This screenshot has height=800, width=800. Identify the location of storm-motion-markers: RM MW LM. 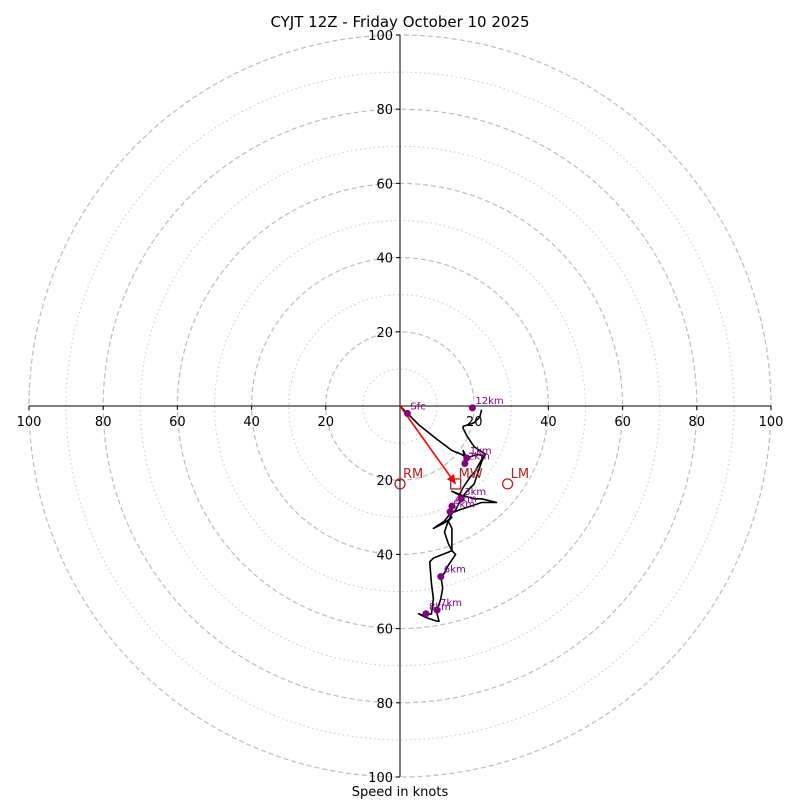
(461, 478).